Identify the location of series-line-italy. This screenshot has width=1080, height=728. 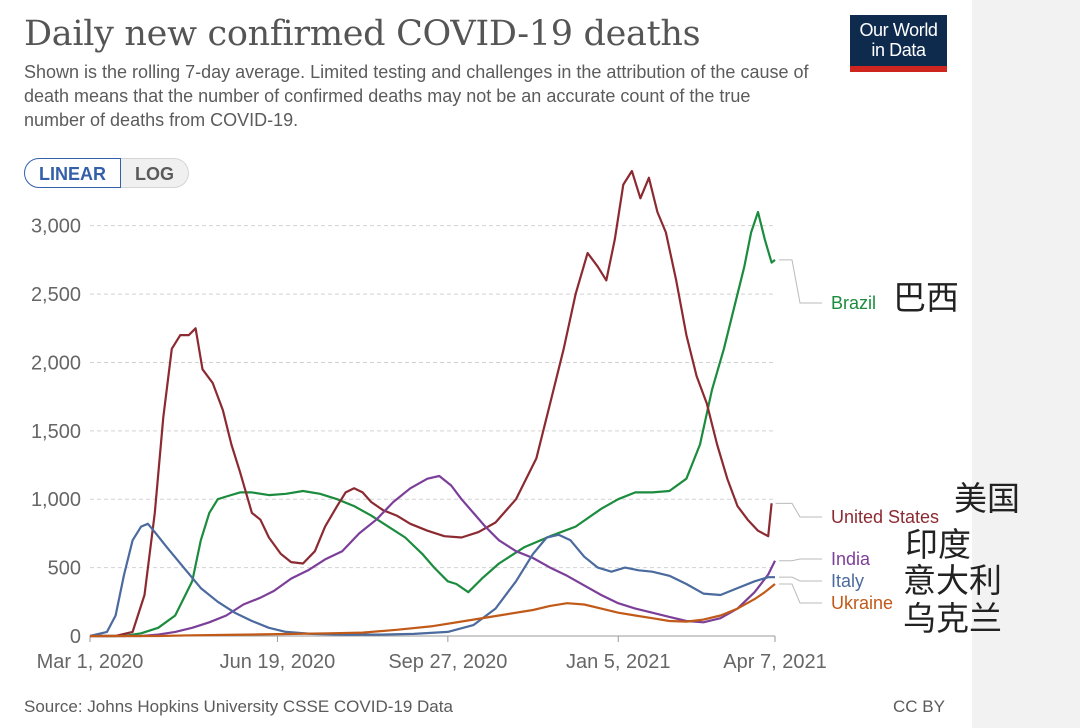
(432, 580).